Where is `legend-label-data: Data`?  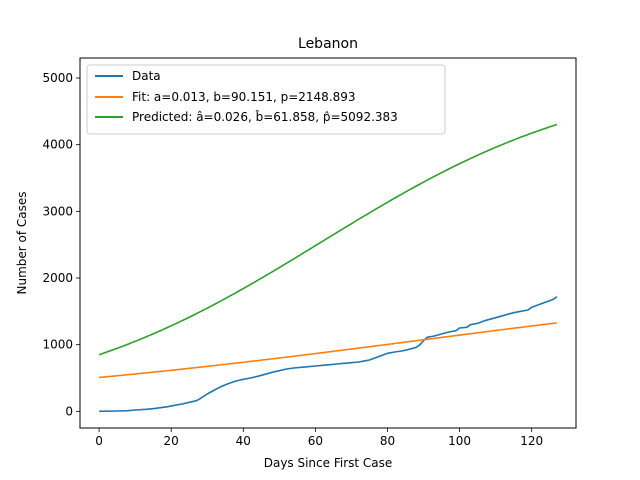 legend-label-data: Data is located at coordinates (146, 76).